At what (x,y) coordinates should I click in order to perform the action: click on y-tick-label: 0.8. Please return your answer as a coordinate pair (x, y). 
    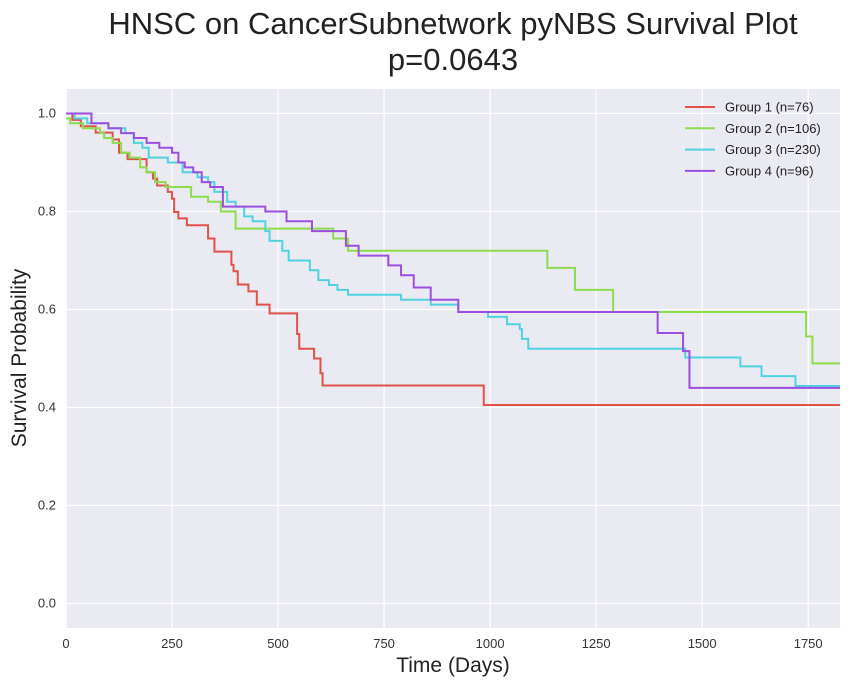
    Looking at the image, I should click on (47, 211).